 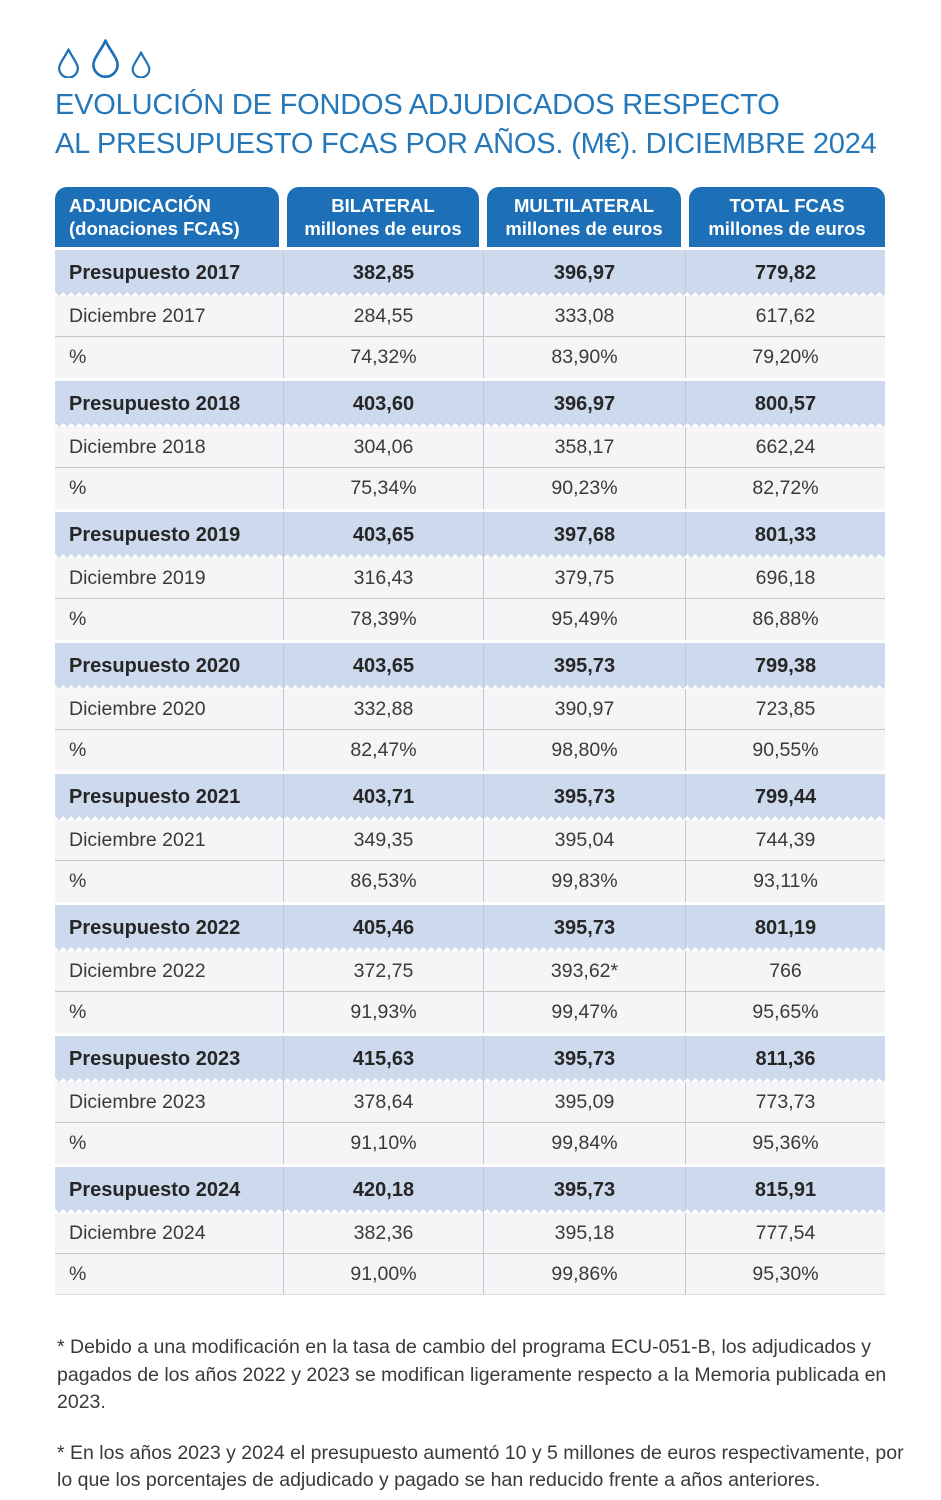 What do you see at coordinates (584, 488) in the screenshot?
I see `value-multilateral: 90,23%` at bounding box center [584, 488].